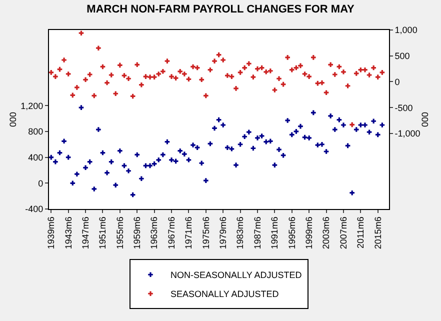  Describe the element at coordinates (402, 56) in the screenshot. I see `y2-tick-label: 500` at that location.